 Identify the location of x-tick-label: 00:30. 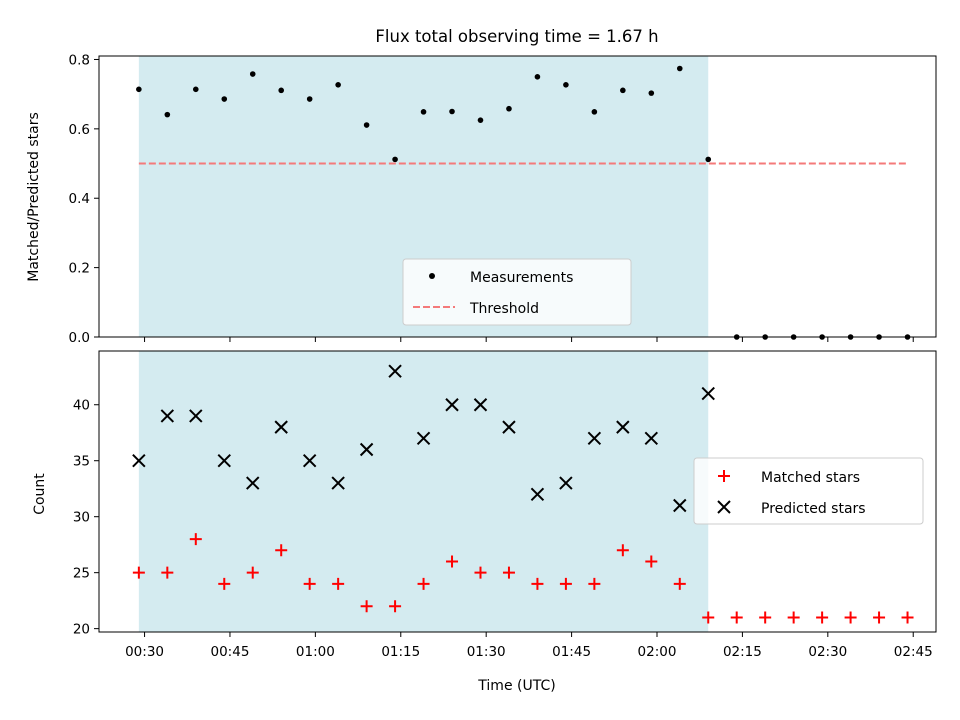
(144, 652).